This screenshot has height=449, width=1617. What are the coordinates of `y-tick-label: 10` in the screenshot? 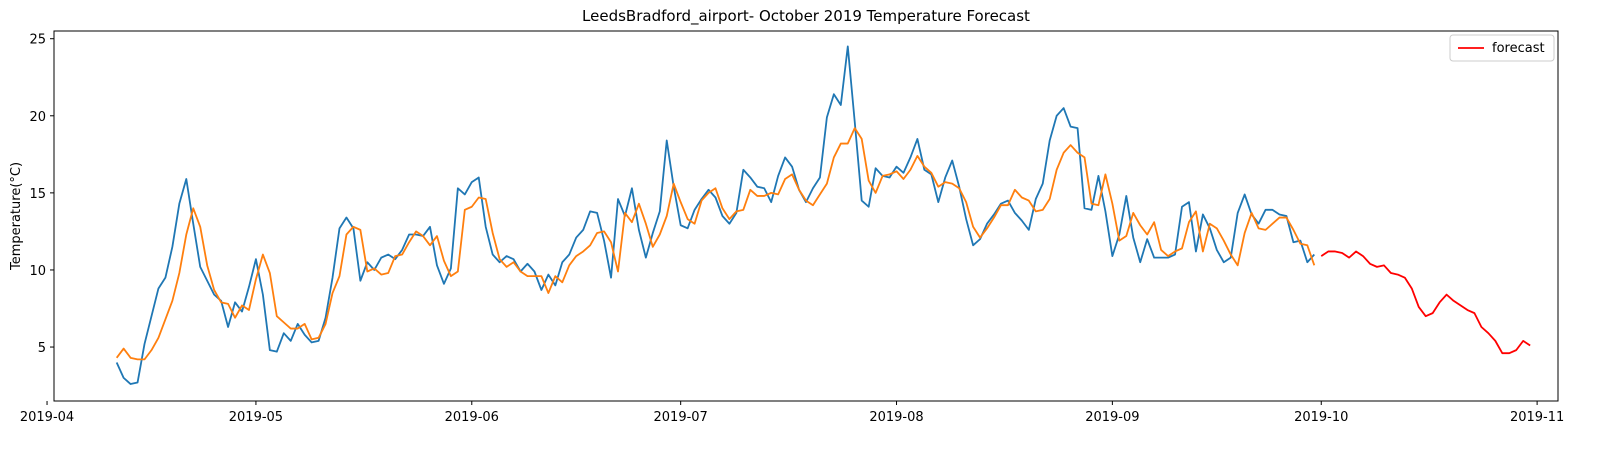 It's located at (37, 271).